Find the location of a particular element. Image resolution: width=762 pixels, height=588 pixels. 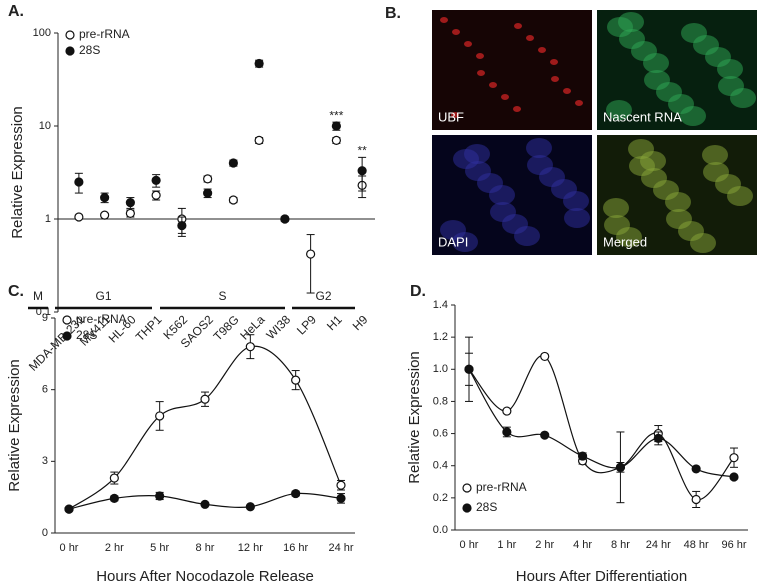

x-tick-label: THP1 is located at coordinates (149, 328).